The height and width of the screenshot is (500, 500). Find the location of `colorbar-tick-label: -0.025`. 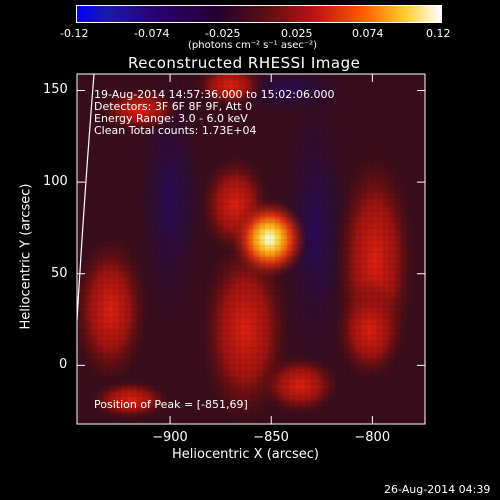

colorbar-tick-label: -0.025 is located at coordinates (223, 33).